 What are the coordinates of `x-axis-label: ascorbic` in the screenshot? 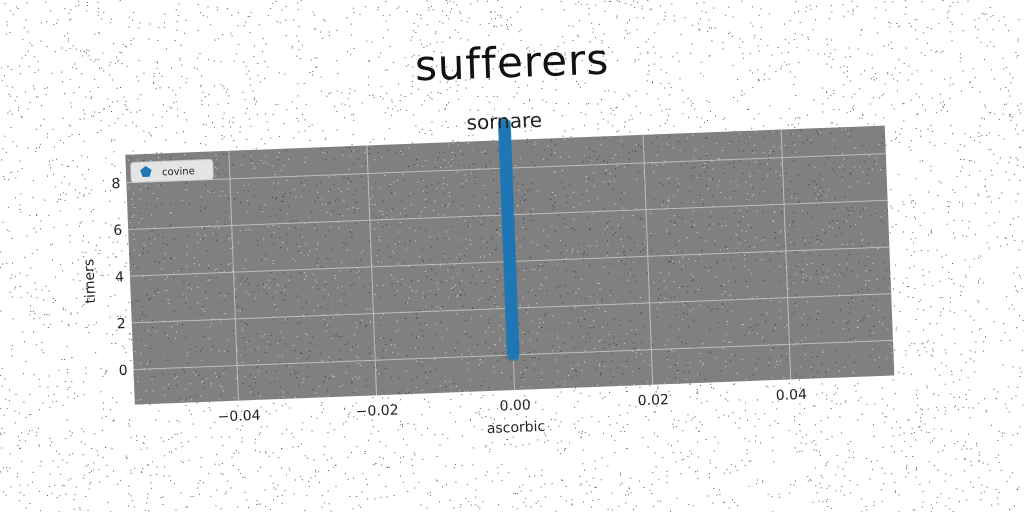 It's located at (516, 428).